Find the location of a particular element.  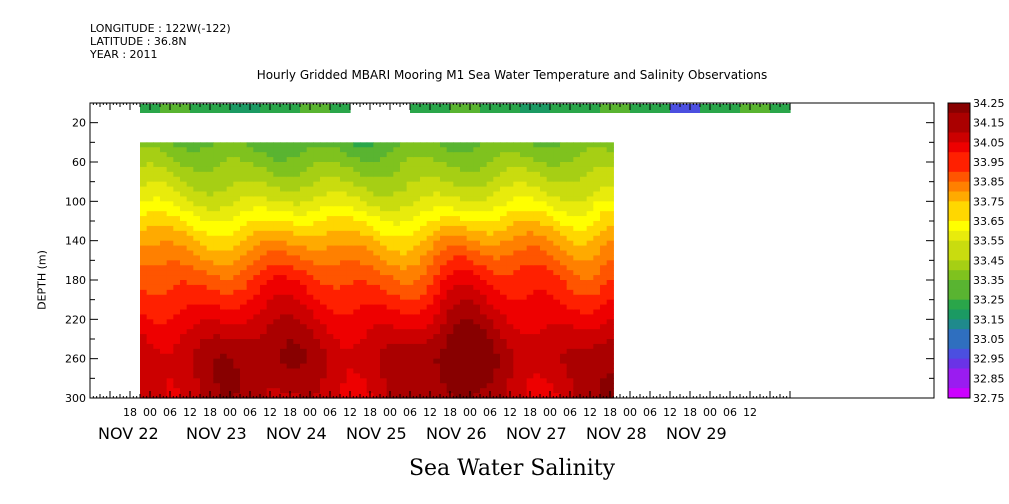

colorbar-step is located at coordinates (959, 137).